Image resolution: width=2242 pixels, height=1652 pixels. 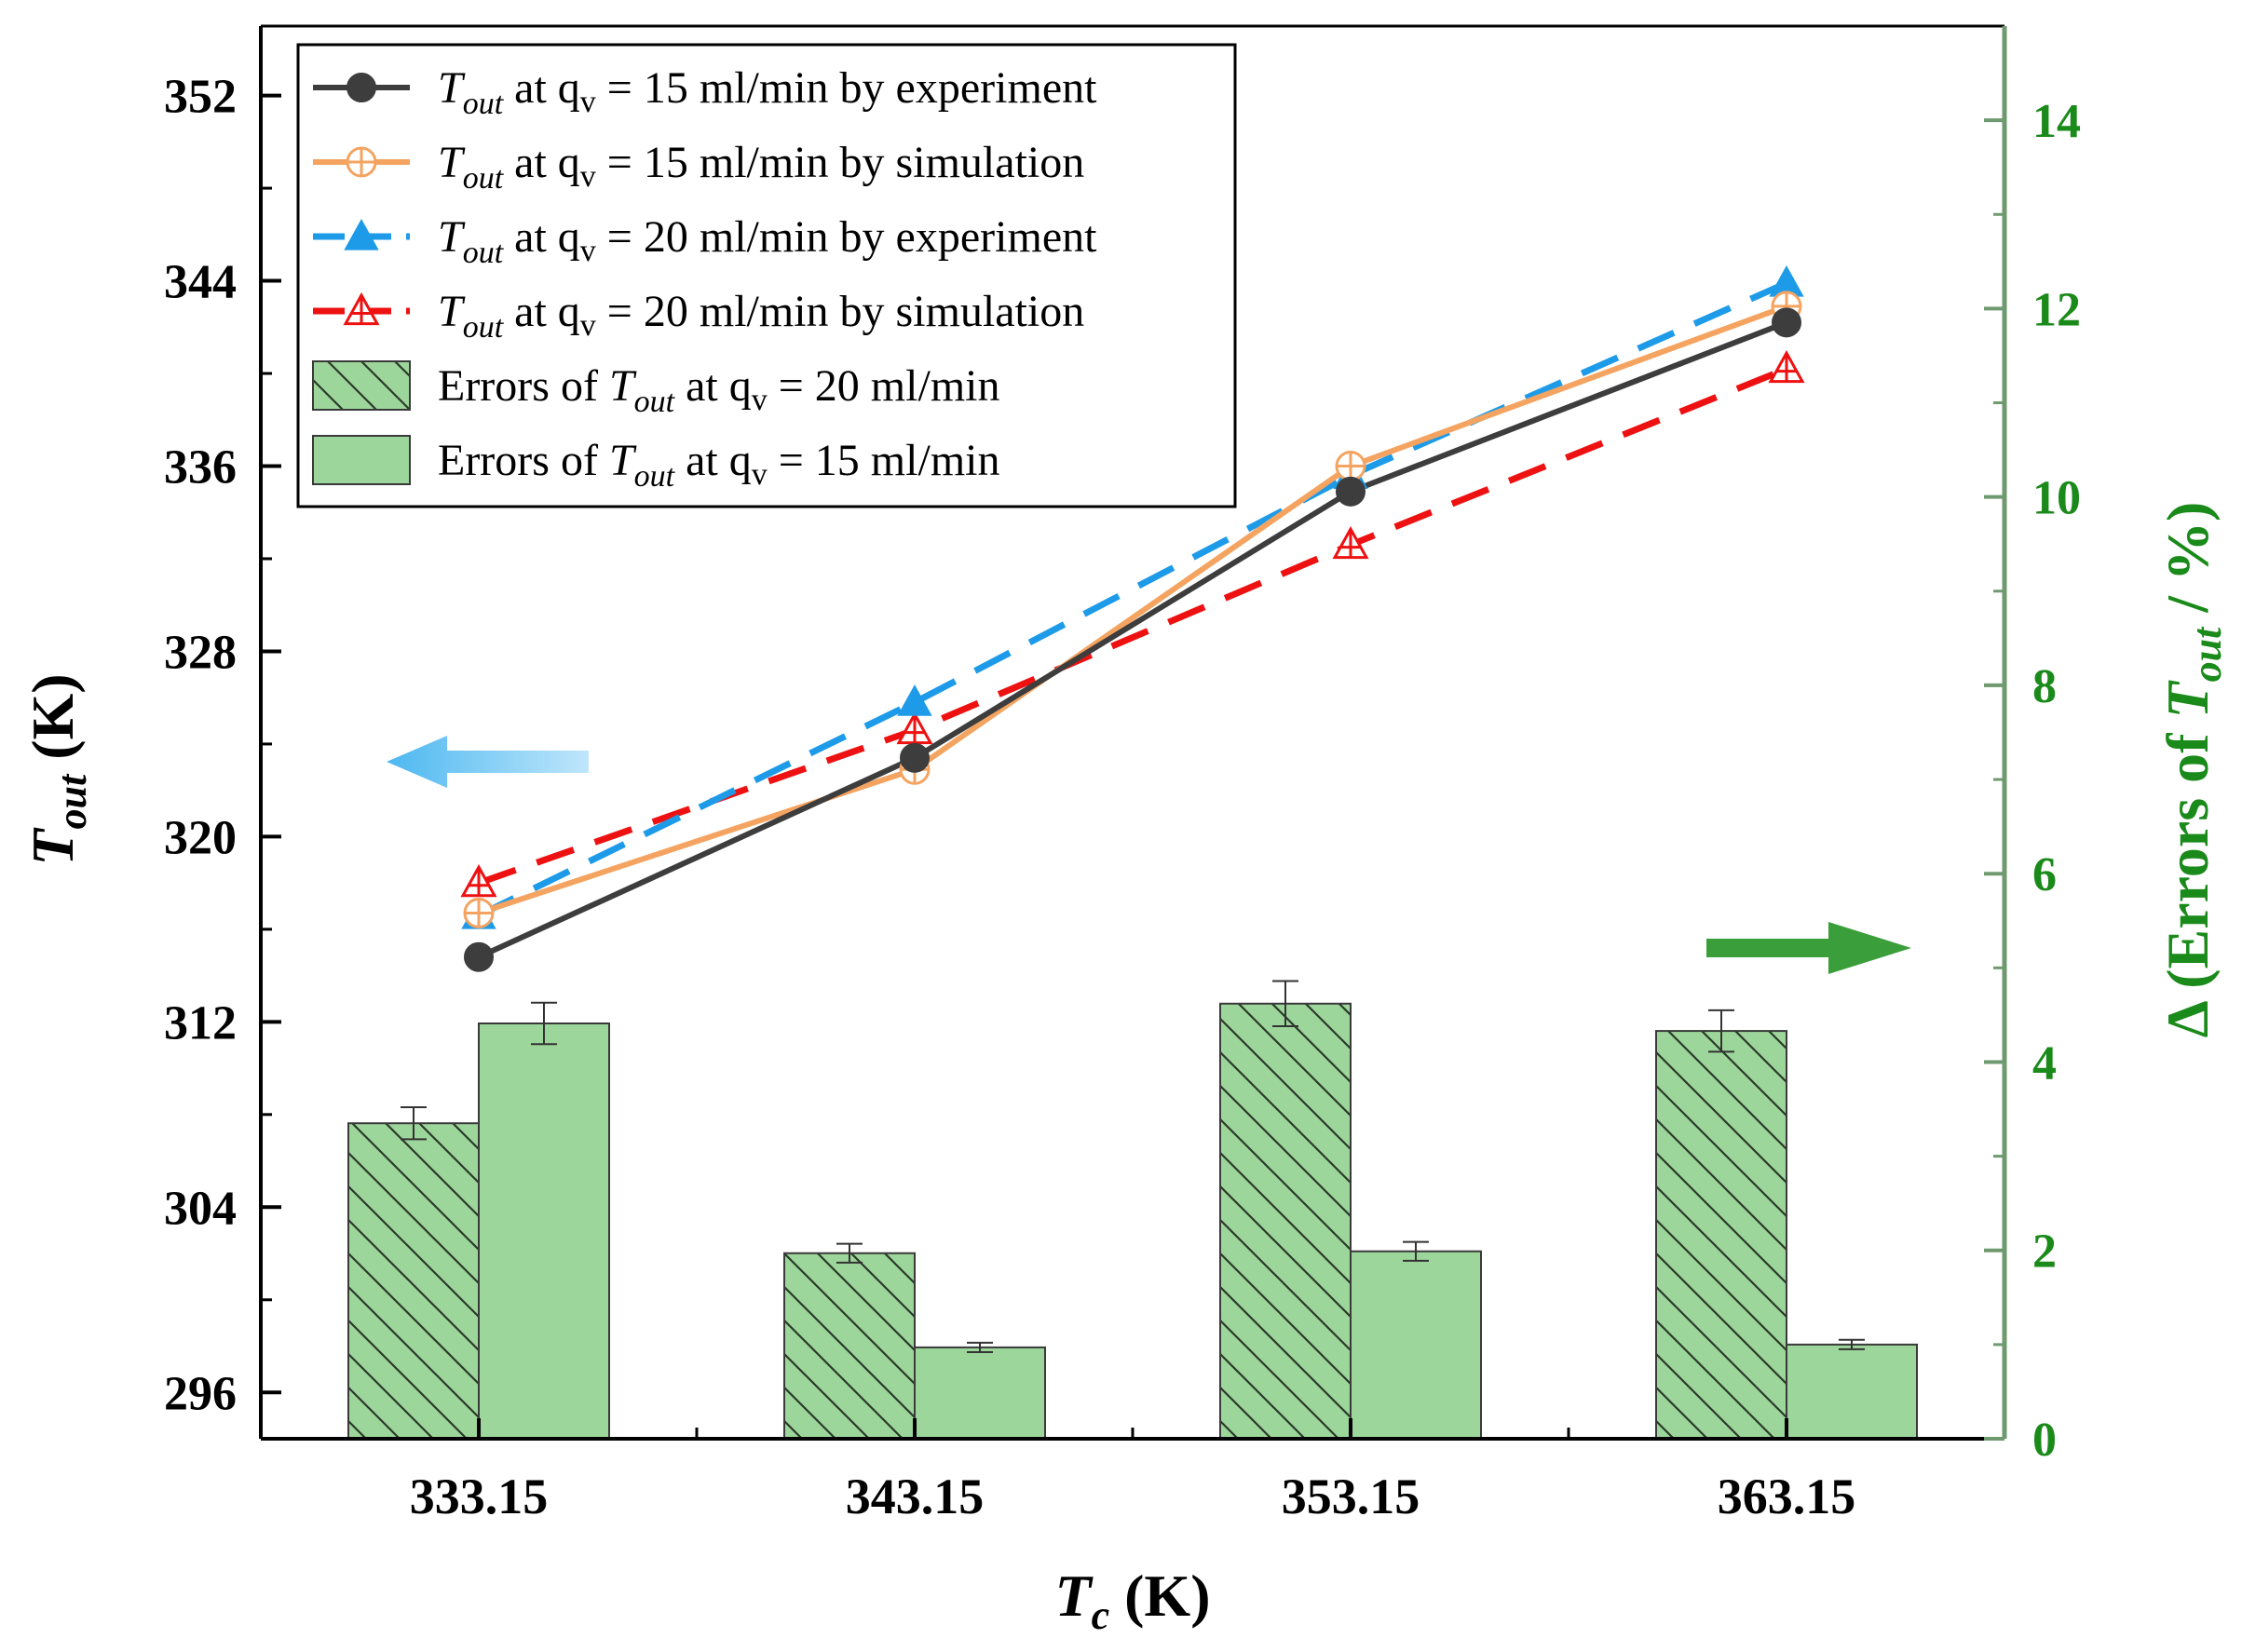 I want to click on legend-bar-label-sub-1: out, so click(x=655, y=476).